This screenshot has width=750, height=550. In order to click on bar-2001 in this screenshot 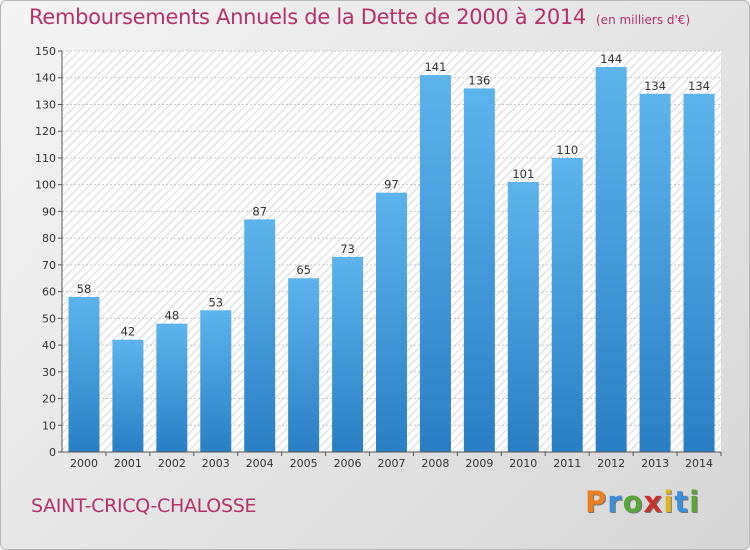, I will do `click(128, 395)`.